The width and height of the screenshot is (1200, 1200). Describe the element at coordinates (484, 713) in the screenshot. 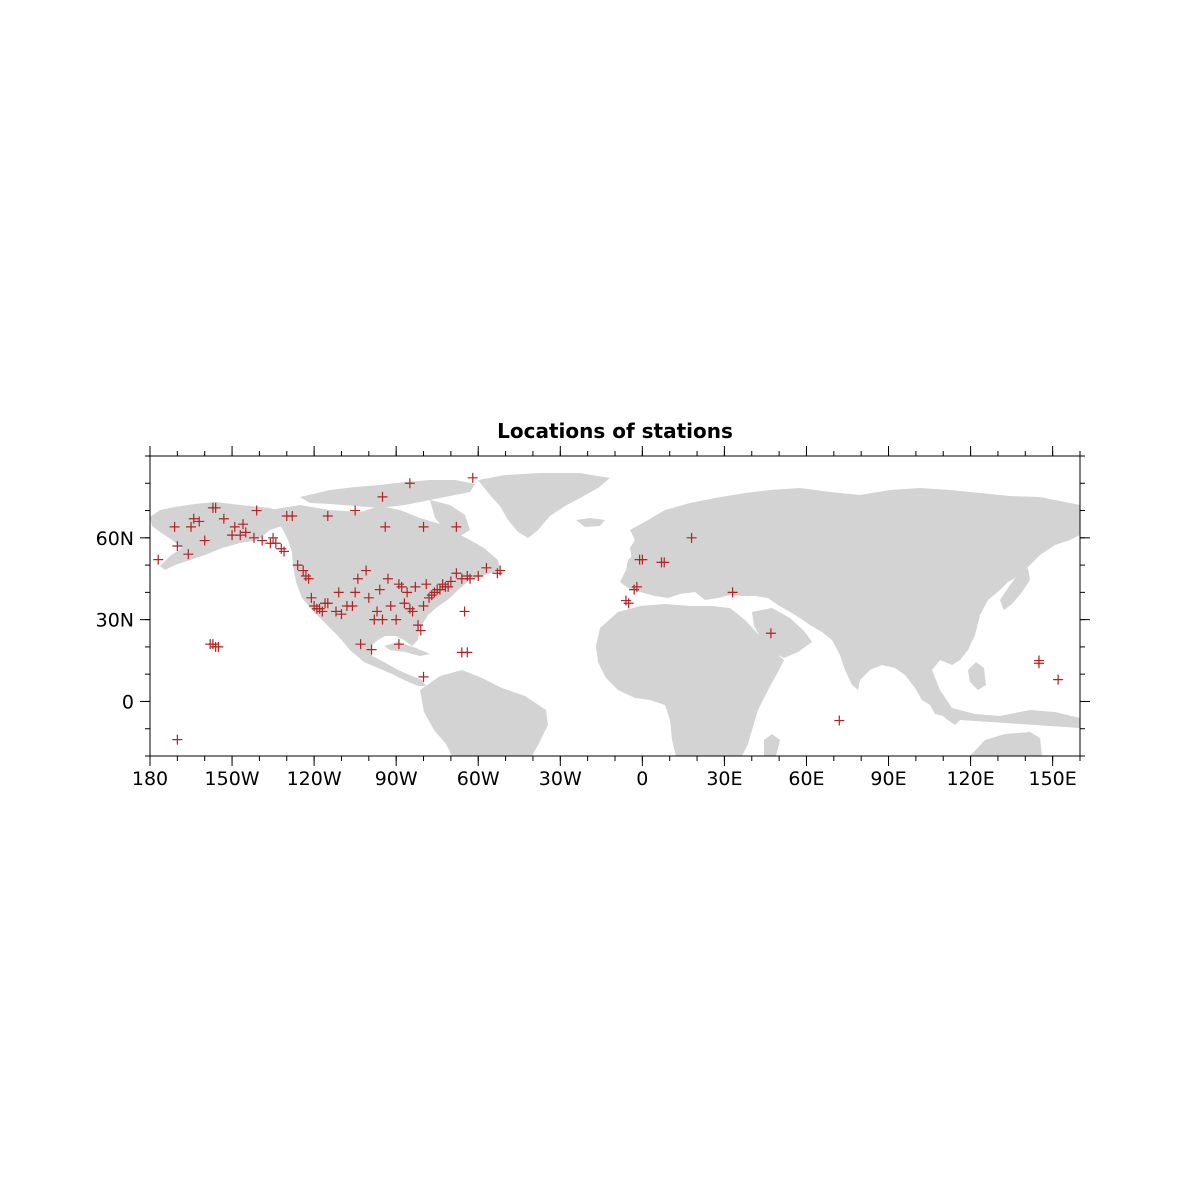

I see `land-south-america` at that location.